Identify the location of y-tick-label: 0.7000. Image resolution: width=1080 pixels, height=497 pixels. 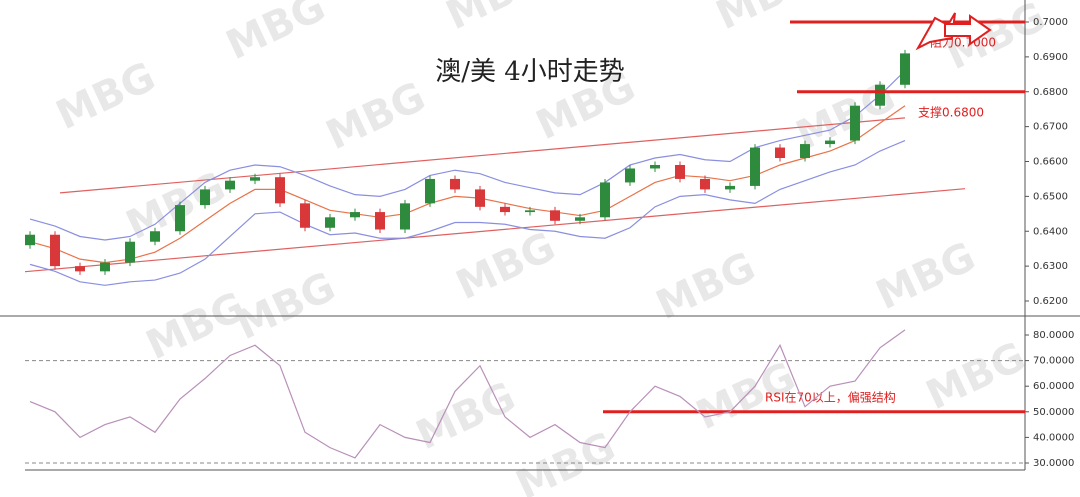
(1050, 22).